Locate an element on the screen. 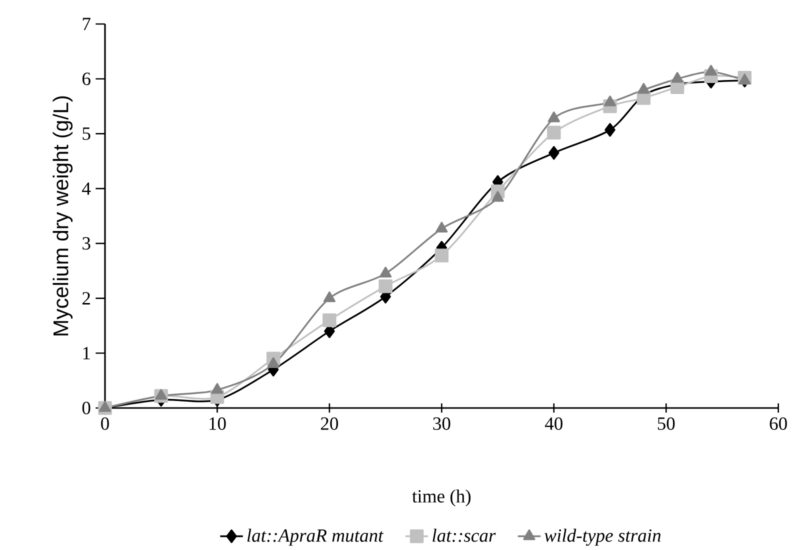  x-tick-label: 0 is located at coordinates (105, 423).